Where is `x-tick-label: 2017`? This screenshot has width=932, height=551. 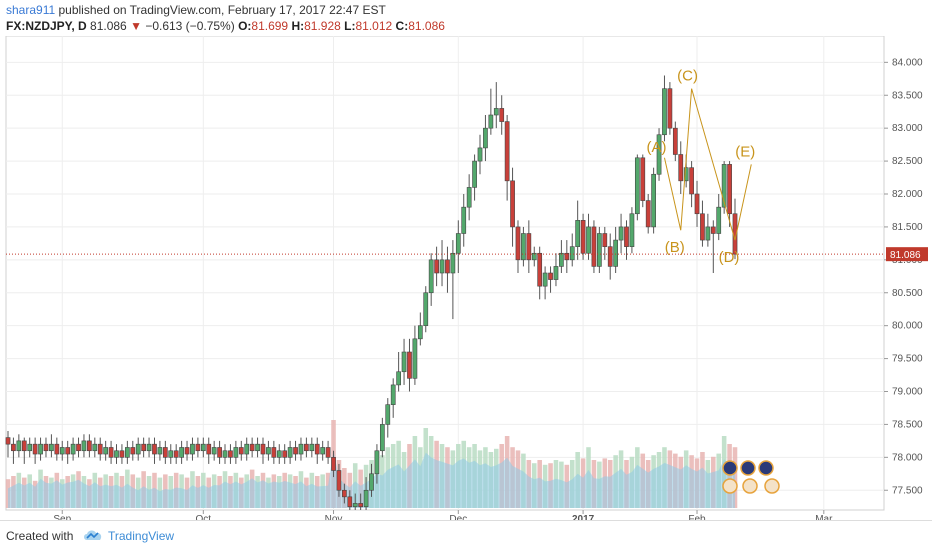 x-tick-label: 2017 is located at coordinates (583, 517).